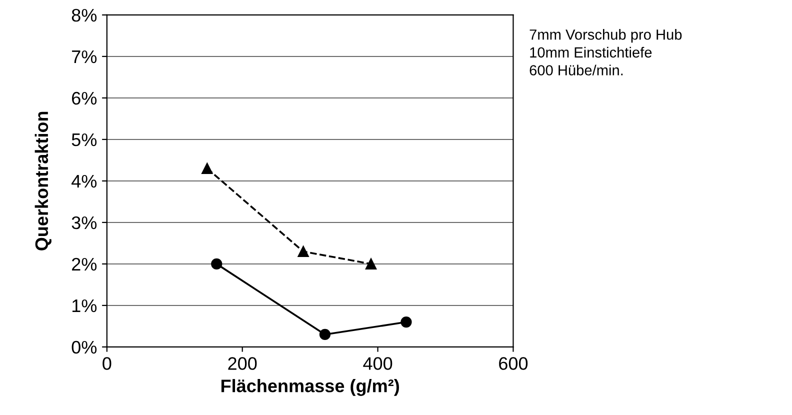 This screenshot has height=415, width=792. I want to click on text: 7mm Vorschub pro Hub 10mm Einstichtiefe 600 Hübe/min., so click(606, 52).